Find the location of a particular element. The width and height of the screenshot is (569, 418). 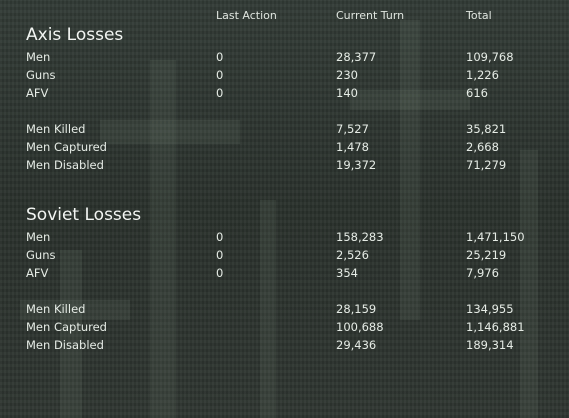

current-turn-value: 2,526 is located at coordinates (352, 255).